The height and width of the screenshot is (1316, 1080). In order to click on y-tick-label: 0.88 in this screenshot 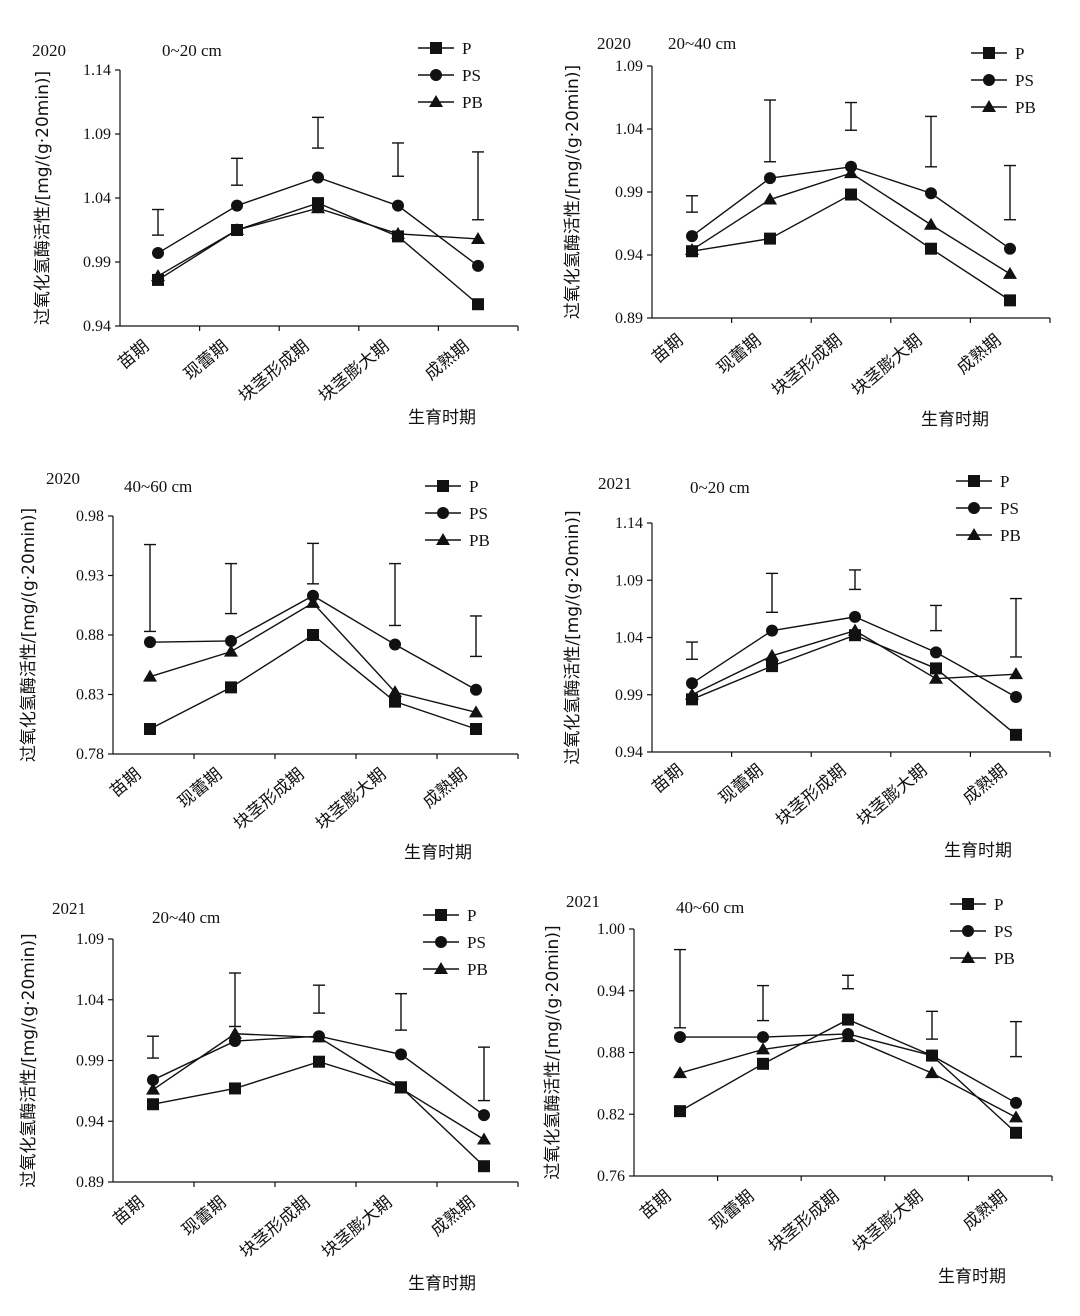, I will do `click(90, 635)`.